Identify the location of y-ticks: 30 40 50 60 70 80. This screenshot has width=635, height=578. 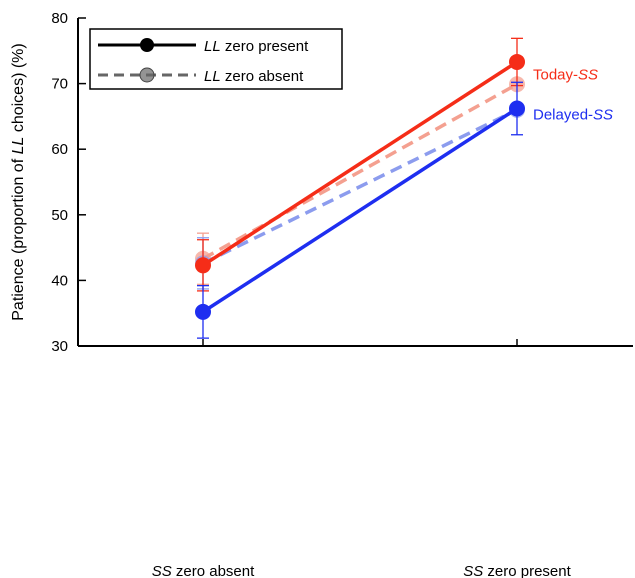
(68, 182).